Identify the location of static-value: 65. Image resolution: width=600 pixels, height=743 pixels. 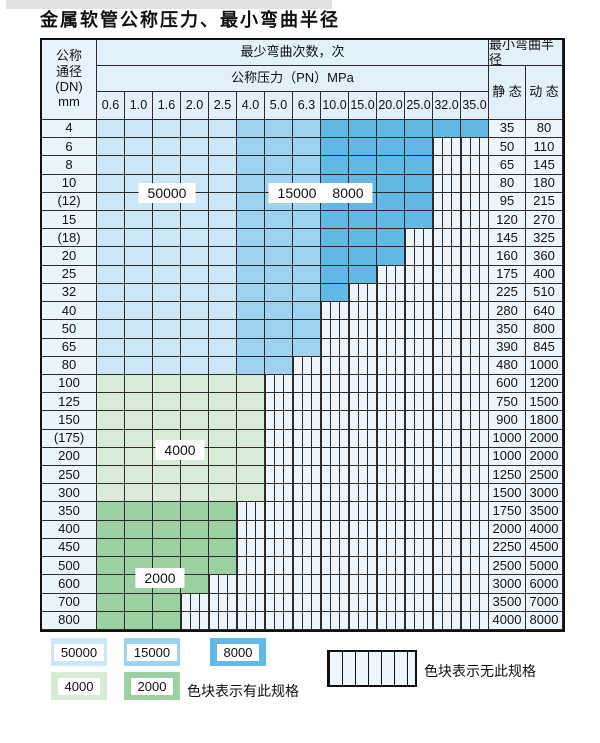
(507, 165).